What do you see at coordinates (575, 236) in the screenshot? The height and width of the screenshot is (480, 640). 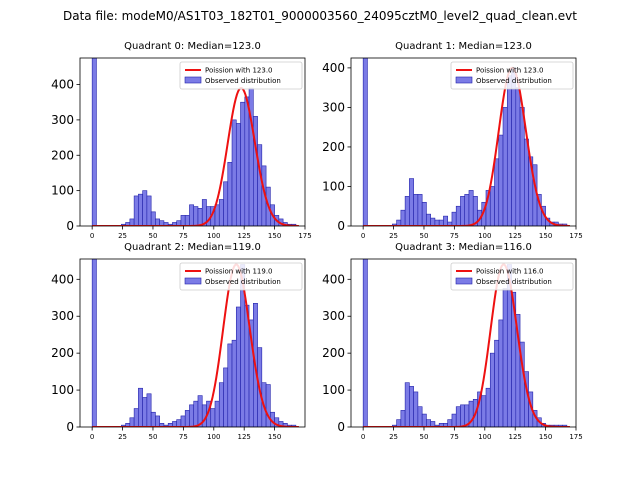 I see `quadrant-1-xtick-label: 175` at bounding box center [575, 236].